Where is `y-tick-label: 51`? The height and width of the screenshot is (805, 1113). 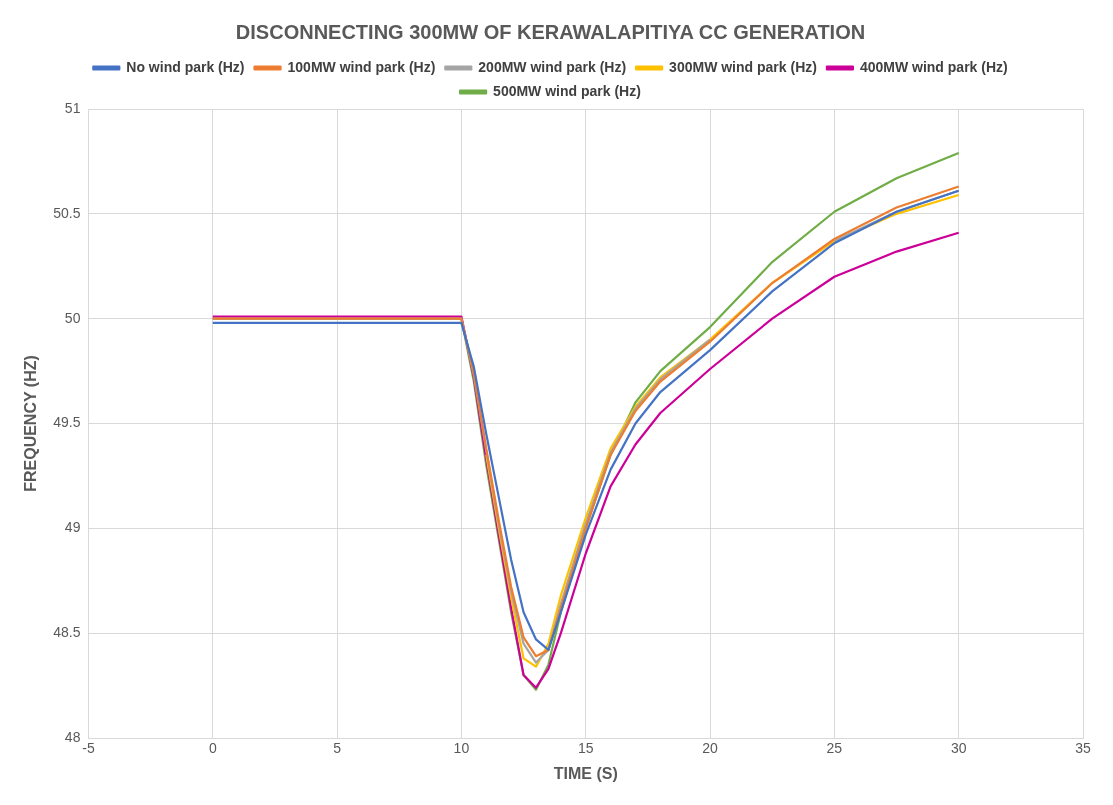 y-tick-label: 51 is located at coordinates (72, 107).